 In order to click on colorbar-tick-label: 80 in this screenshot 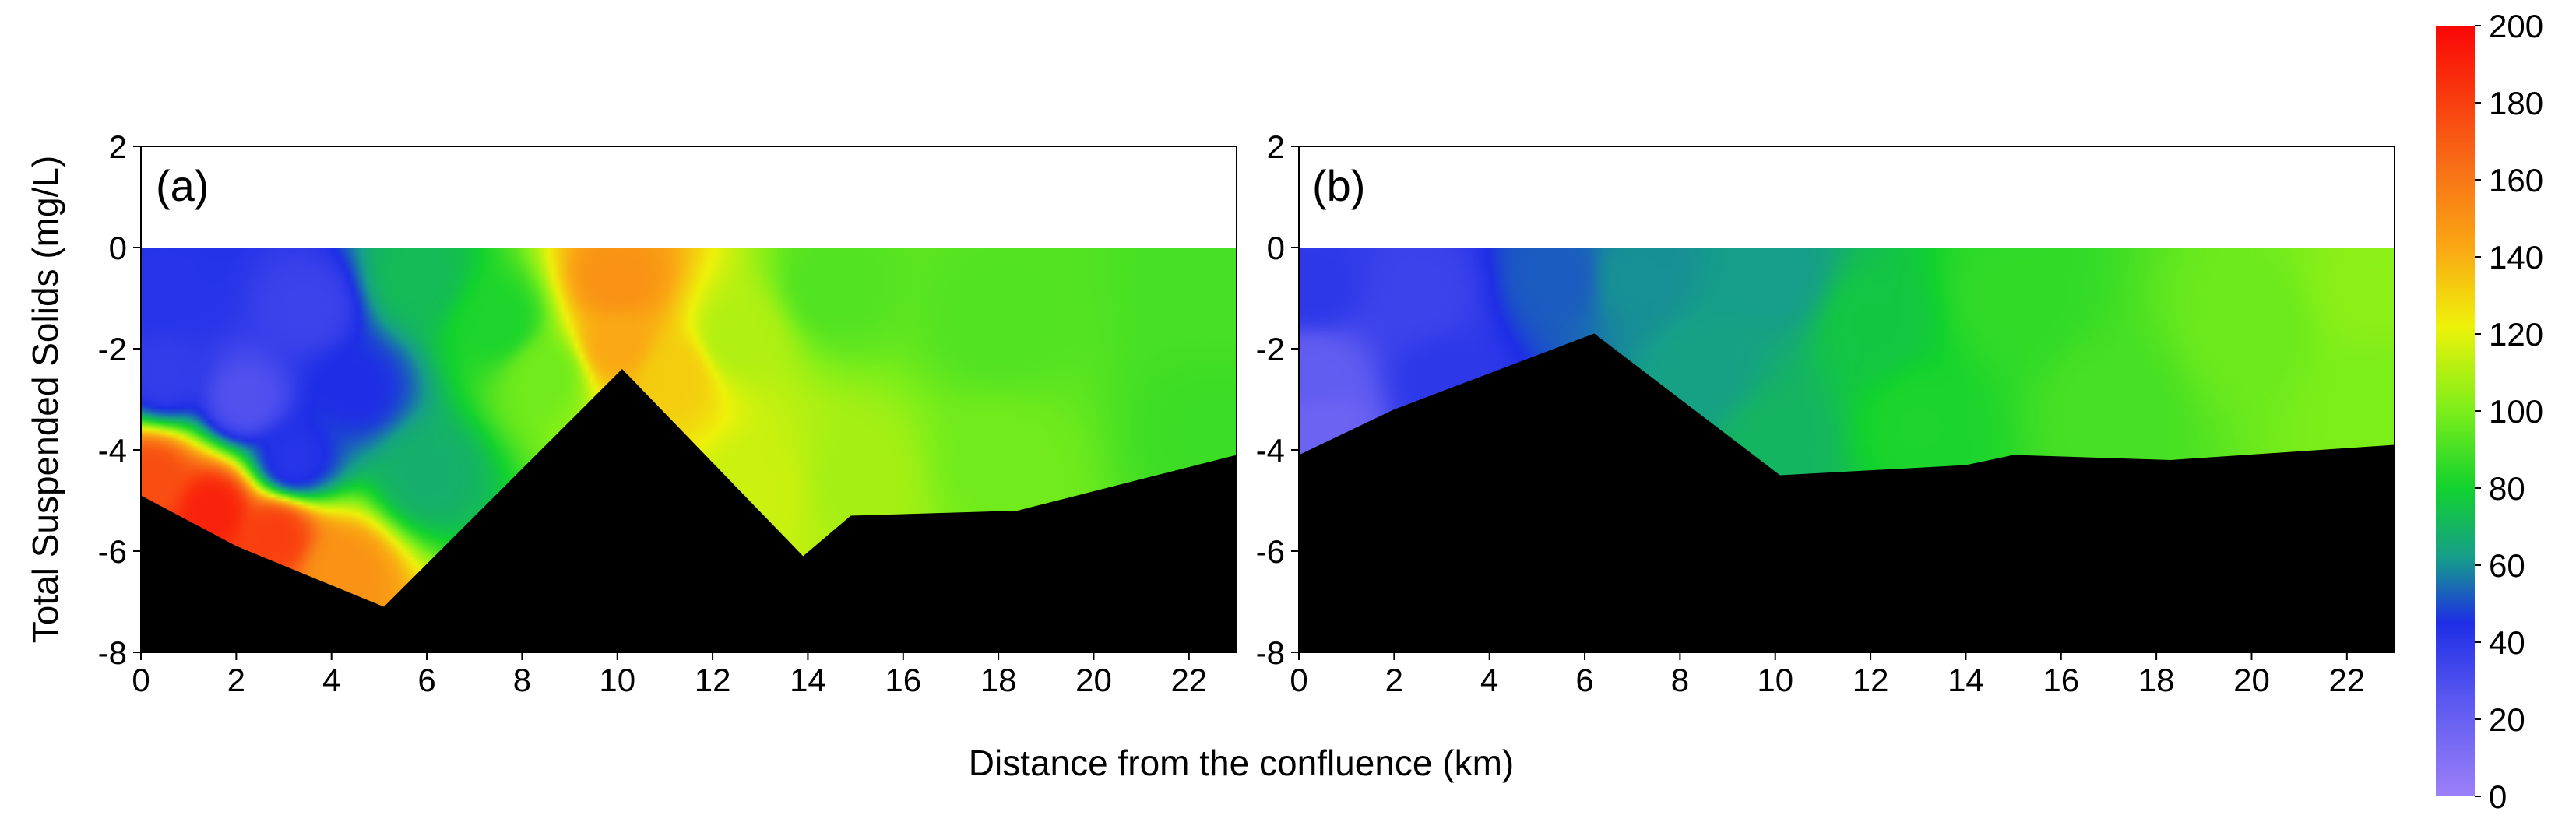, I will do `click(2507, 488)`.